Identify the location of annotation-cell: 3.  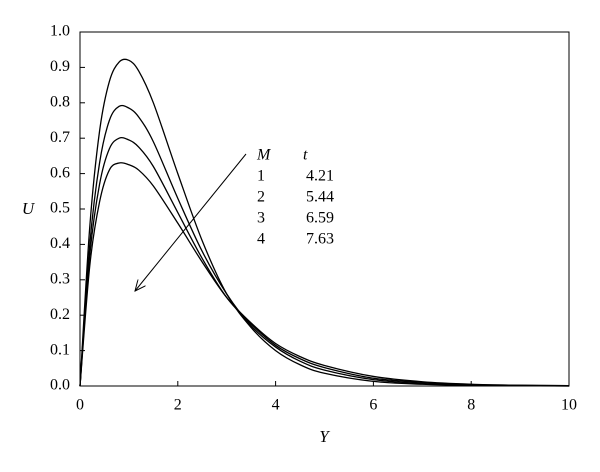
(261, 218).